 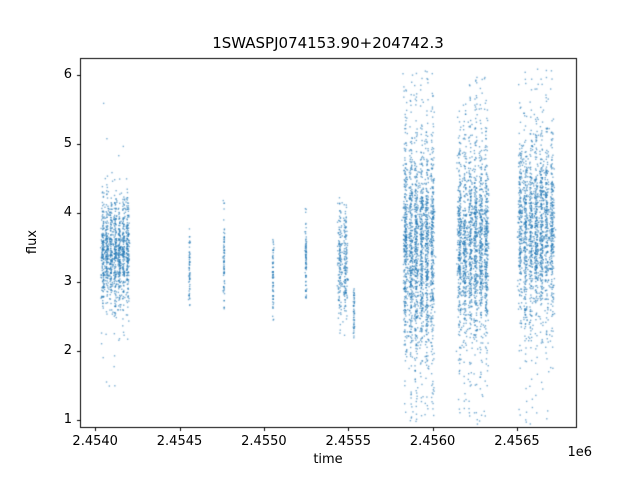 What do you see at coordinates (67, 213) in the screenshot?
I see `y-tick-label: 4` at bounding box center [67, 213].